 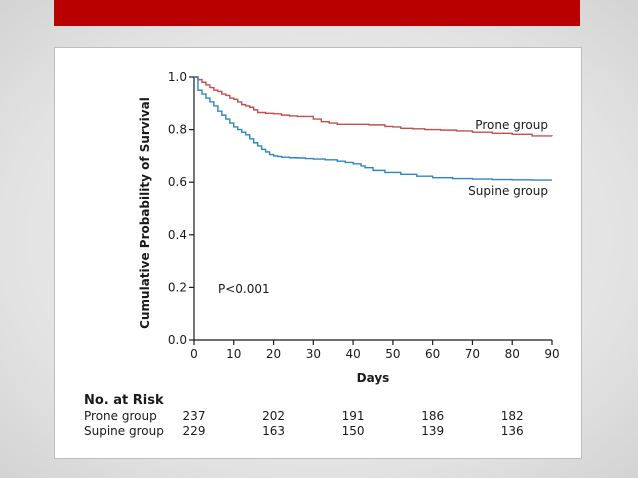 What do you see at coordinates (353, 416) in the screenshot?
I see `risk-value: 191` at bounding box center [353, 416].